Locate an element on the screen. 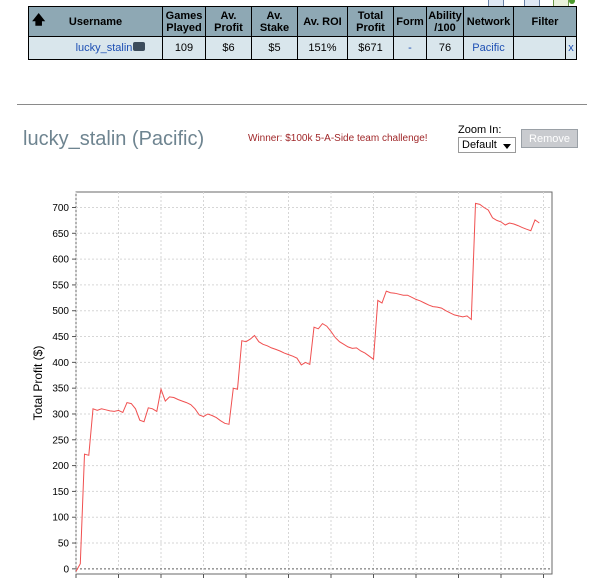 The height and width of the screenshot is (580, 596). column-av-profit: Av. Profit is located at coordinates (228, 21).